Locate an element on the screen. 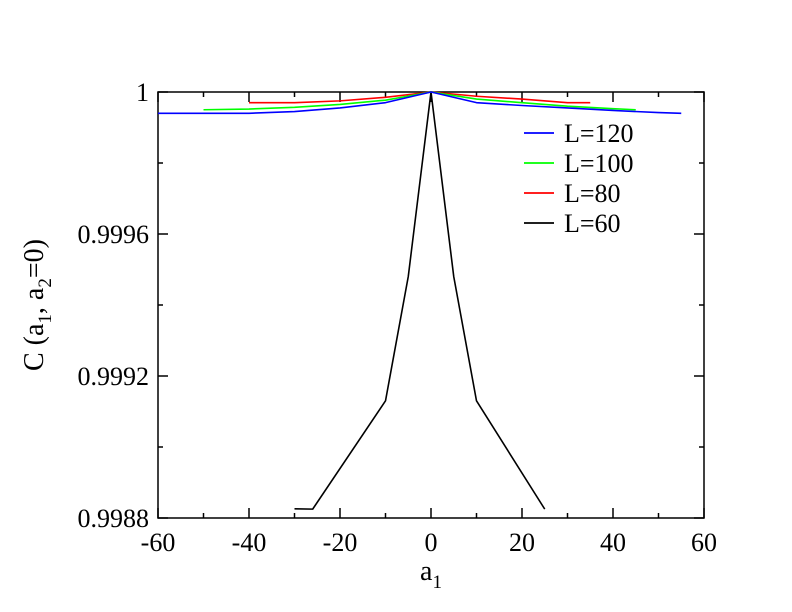 This screenshot has width=792, height=612. x-tick-label: -20 is located at coordinates (340, 542).